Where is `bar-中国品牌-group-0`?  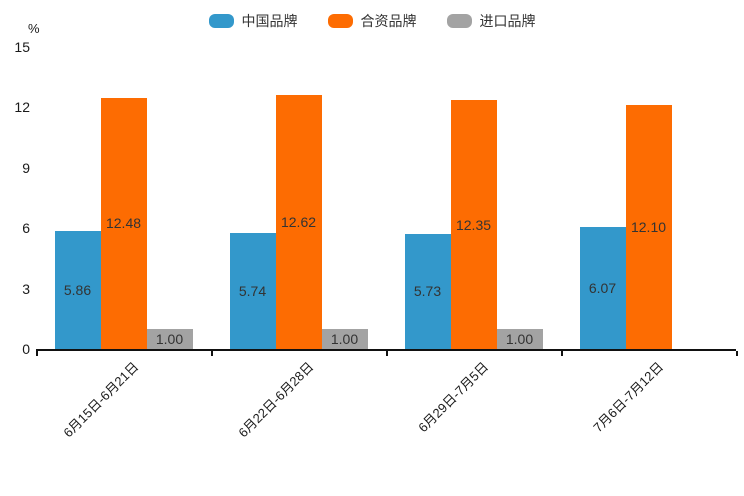
bar-中国品牌-group-0 is located at coordinates (77, 290).